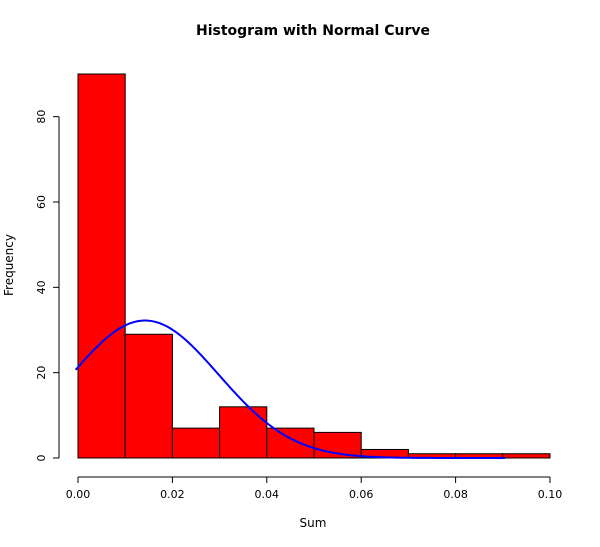 This screenshot has height=547, width=600. Describe the element at coordinates (455, 494) in the screenshot. I see `x-tick-label: 0.08` at that location.